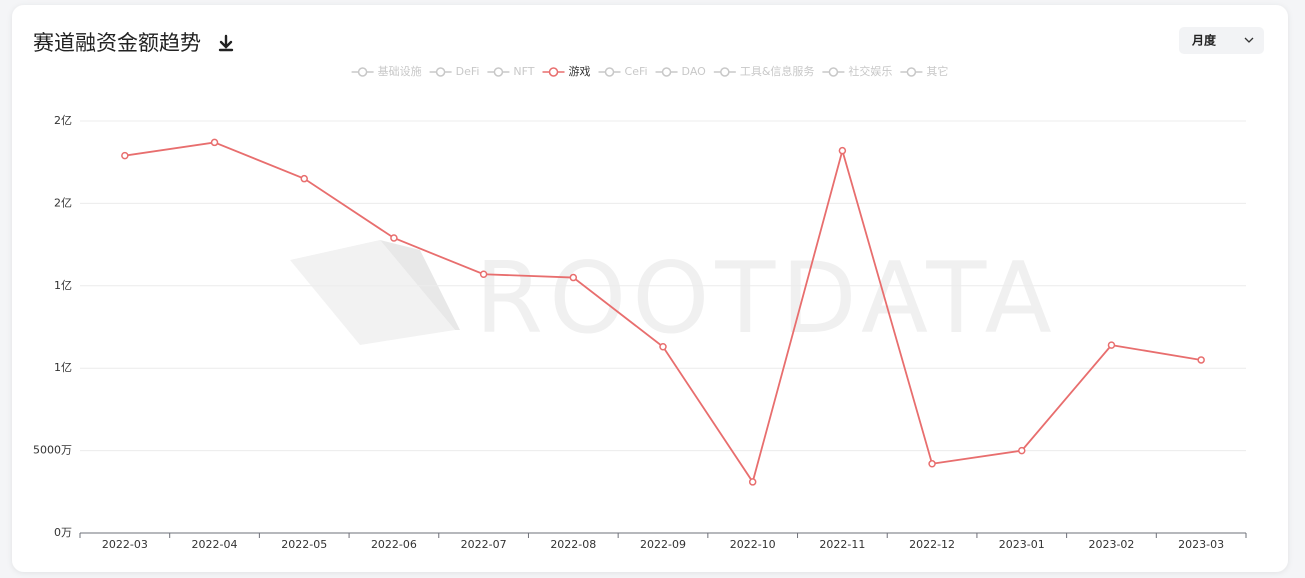  I want to click on x-tick-label: 2023-02, so click(1111, 544).